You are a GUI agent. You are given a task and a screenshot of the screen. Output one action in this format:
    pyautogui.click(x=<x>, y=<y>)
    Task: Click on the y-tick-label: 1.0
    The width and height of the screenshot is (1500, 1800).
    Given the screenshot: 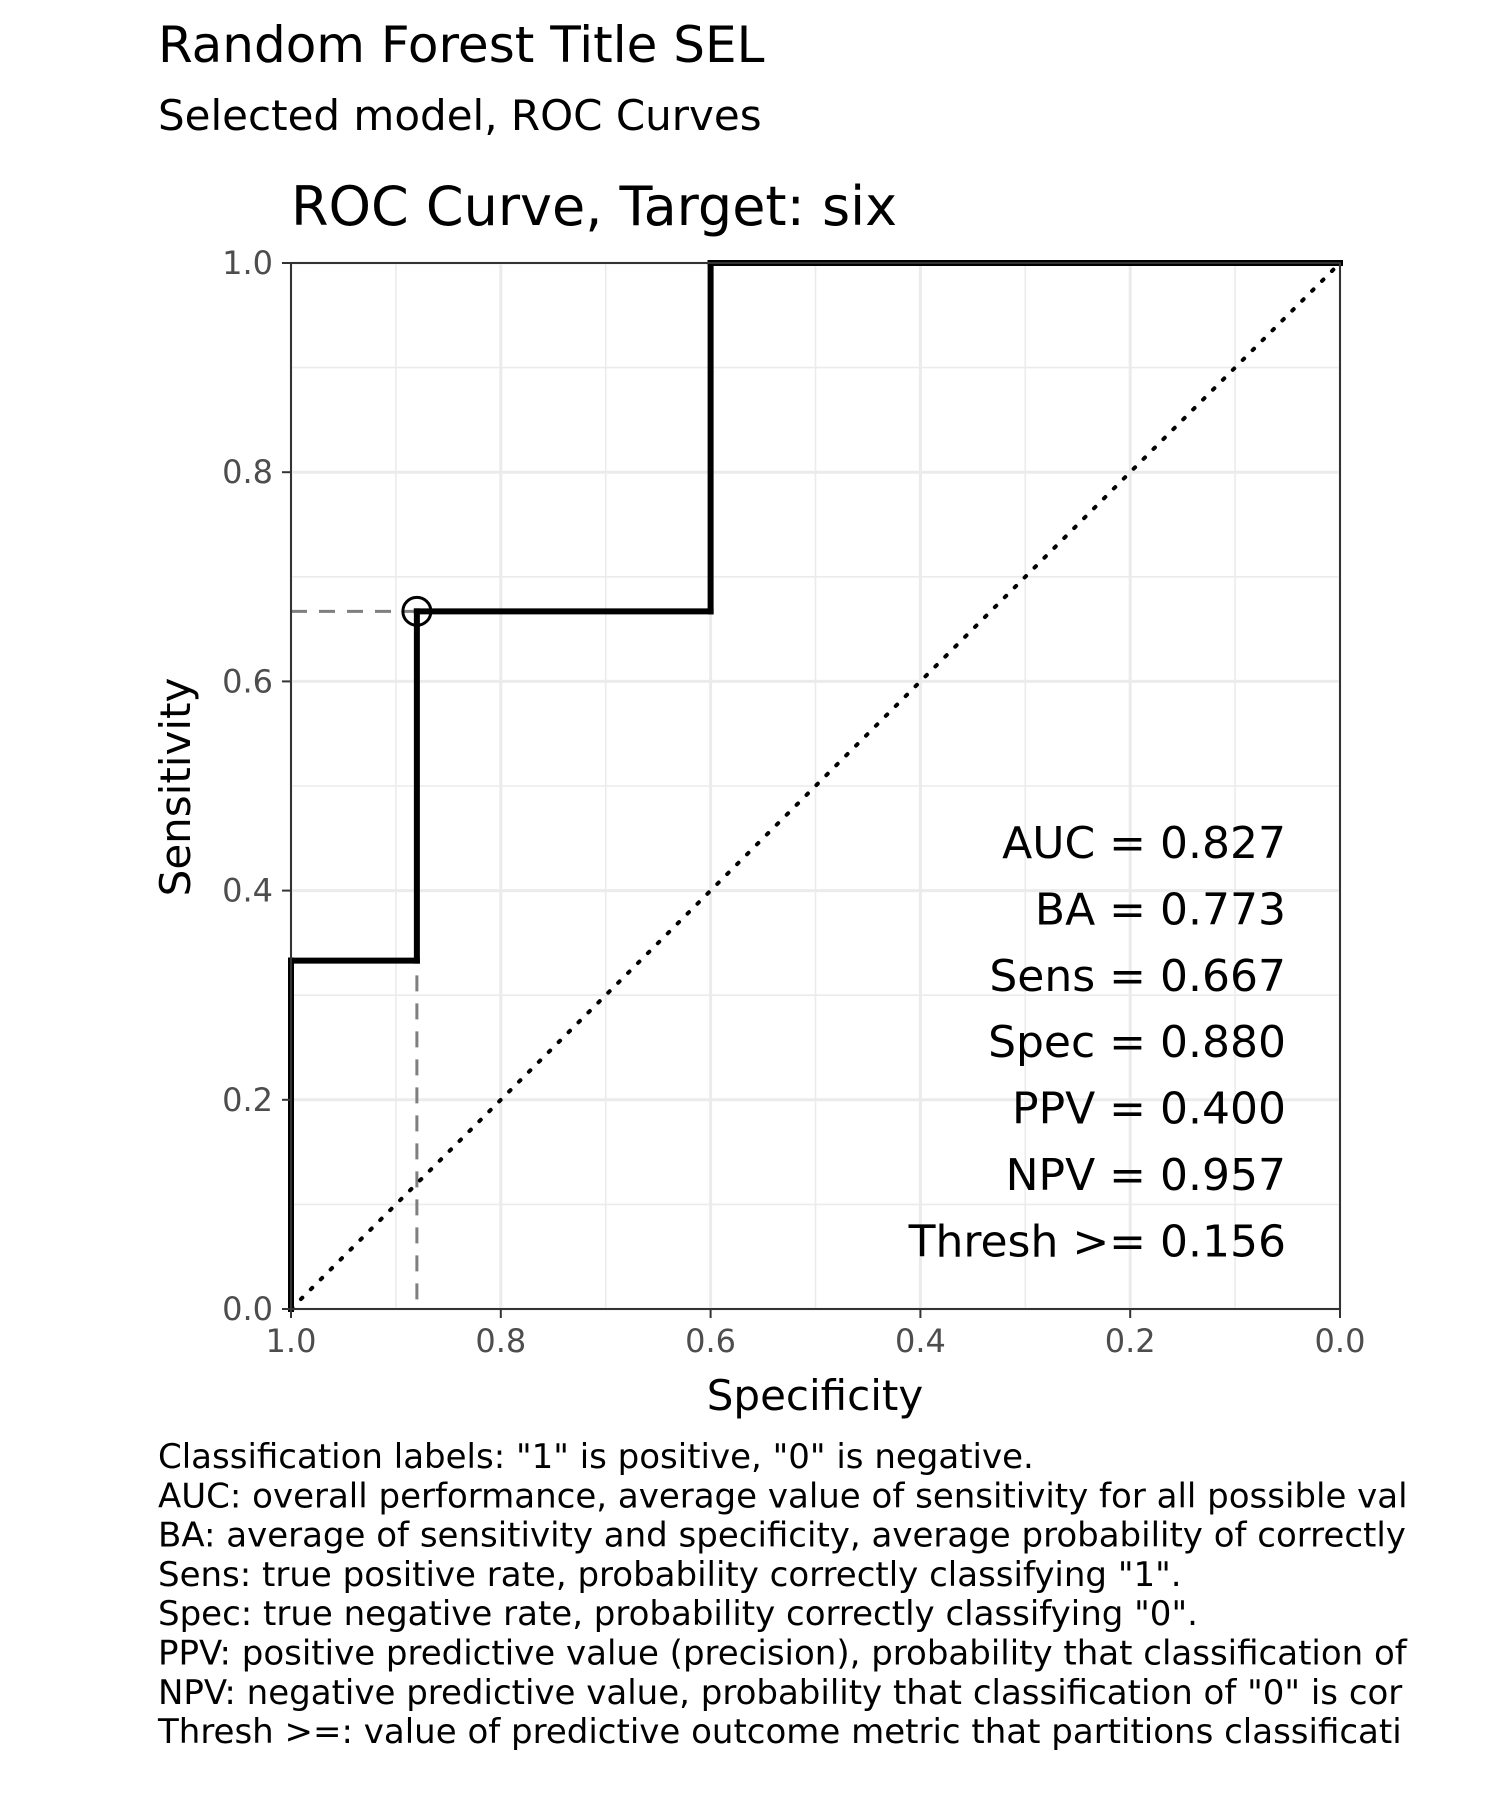 What is the action you would take?
    pyautogui.click(x=247, y=263)
    